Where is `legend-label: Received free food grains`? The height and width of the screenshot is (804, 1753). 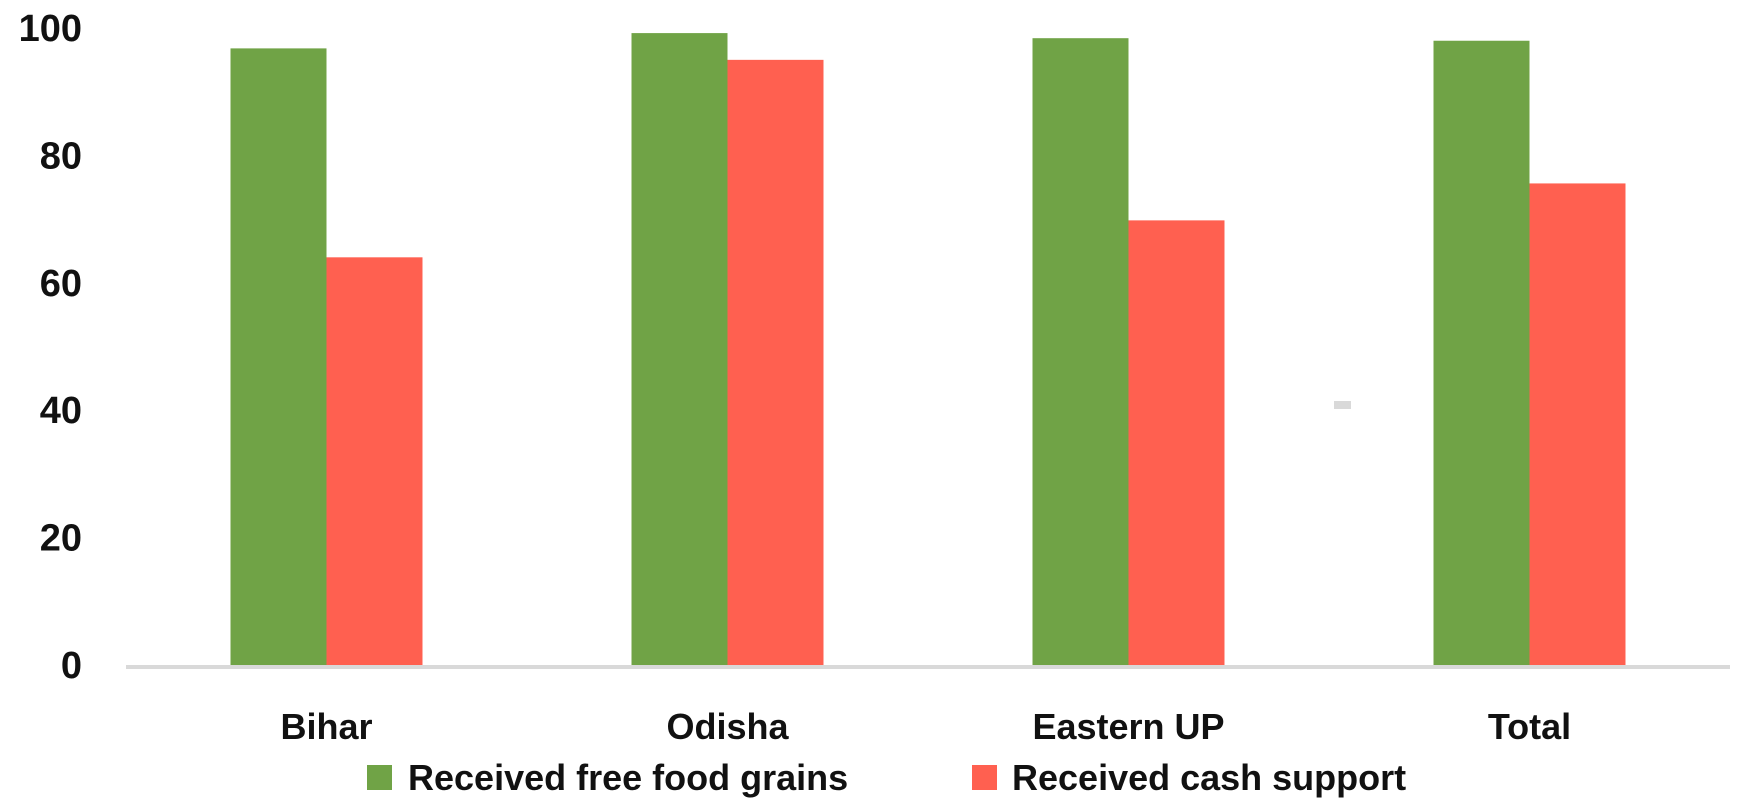
legend-label: Received free food grains is located at coordinates (628, 777).